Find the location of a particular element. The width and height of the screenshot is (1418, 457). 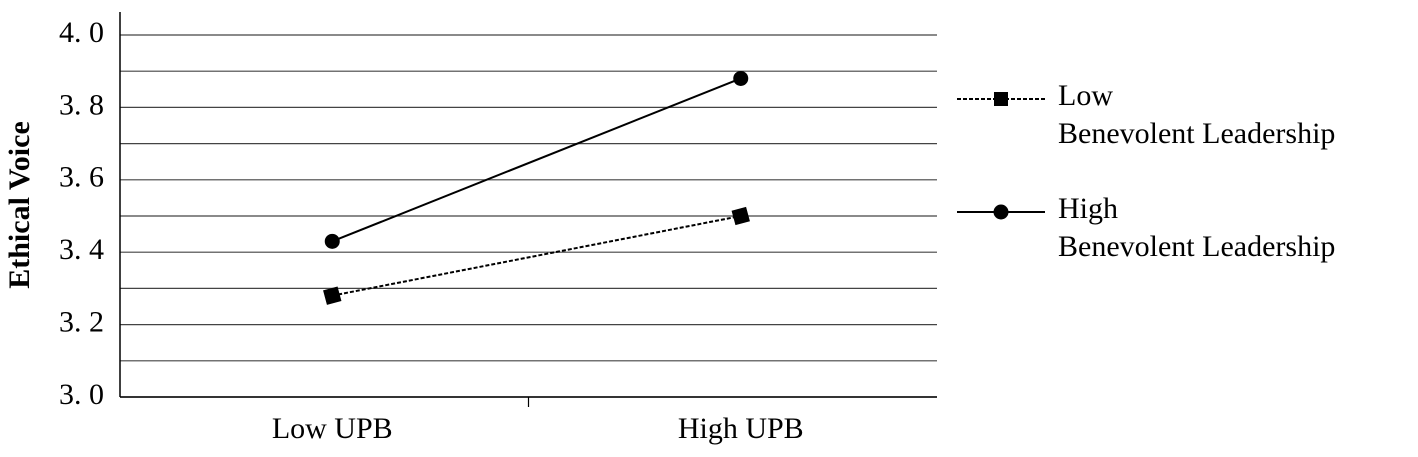

y-tick-label: 4. 0 is located at coordinates (81, 32).